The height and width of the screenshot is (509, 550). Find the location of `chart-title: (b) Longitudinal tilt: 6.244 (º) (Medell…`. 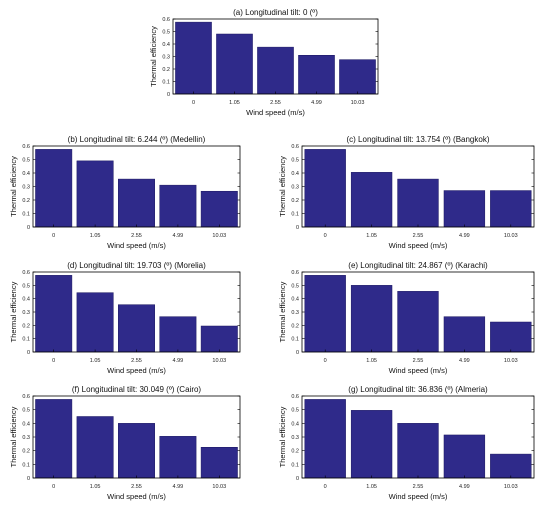

chart-title: (b) Longitudinal tilt: 6.244 (º) (Medell… is located at coordinates (137, 139).